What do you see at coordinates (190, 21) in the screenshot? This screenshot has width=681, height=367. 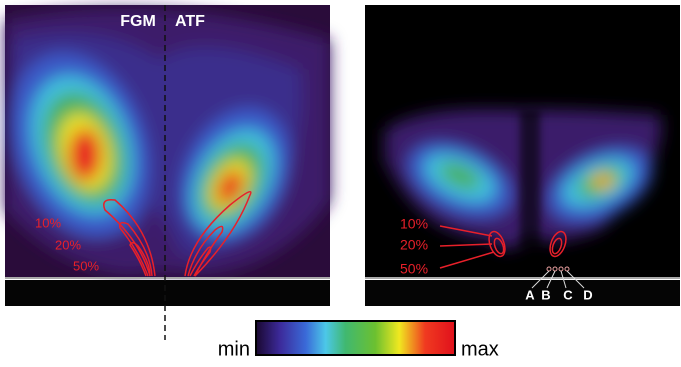 I see `region-label: ATF` at bounding box center [190, 21].